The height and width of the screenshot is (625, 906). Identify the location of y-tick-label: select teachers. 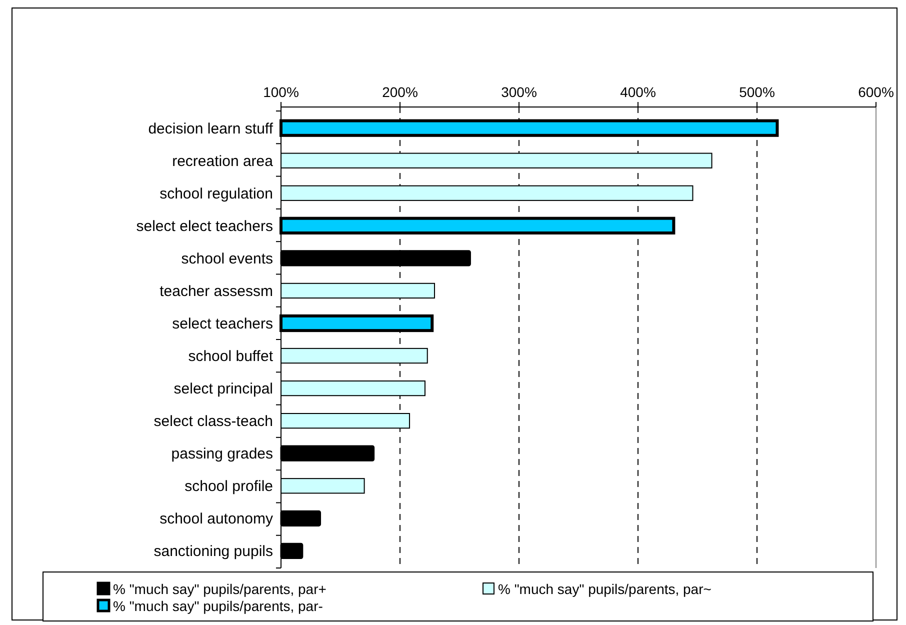
(222, 323).